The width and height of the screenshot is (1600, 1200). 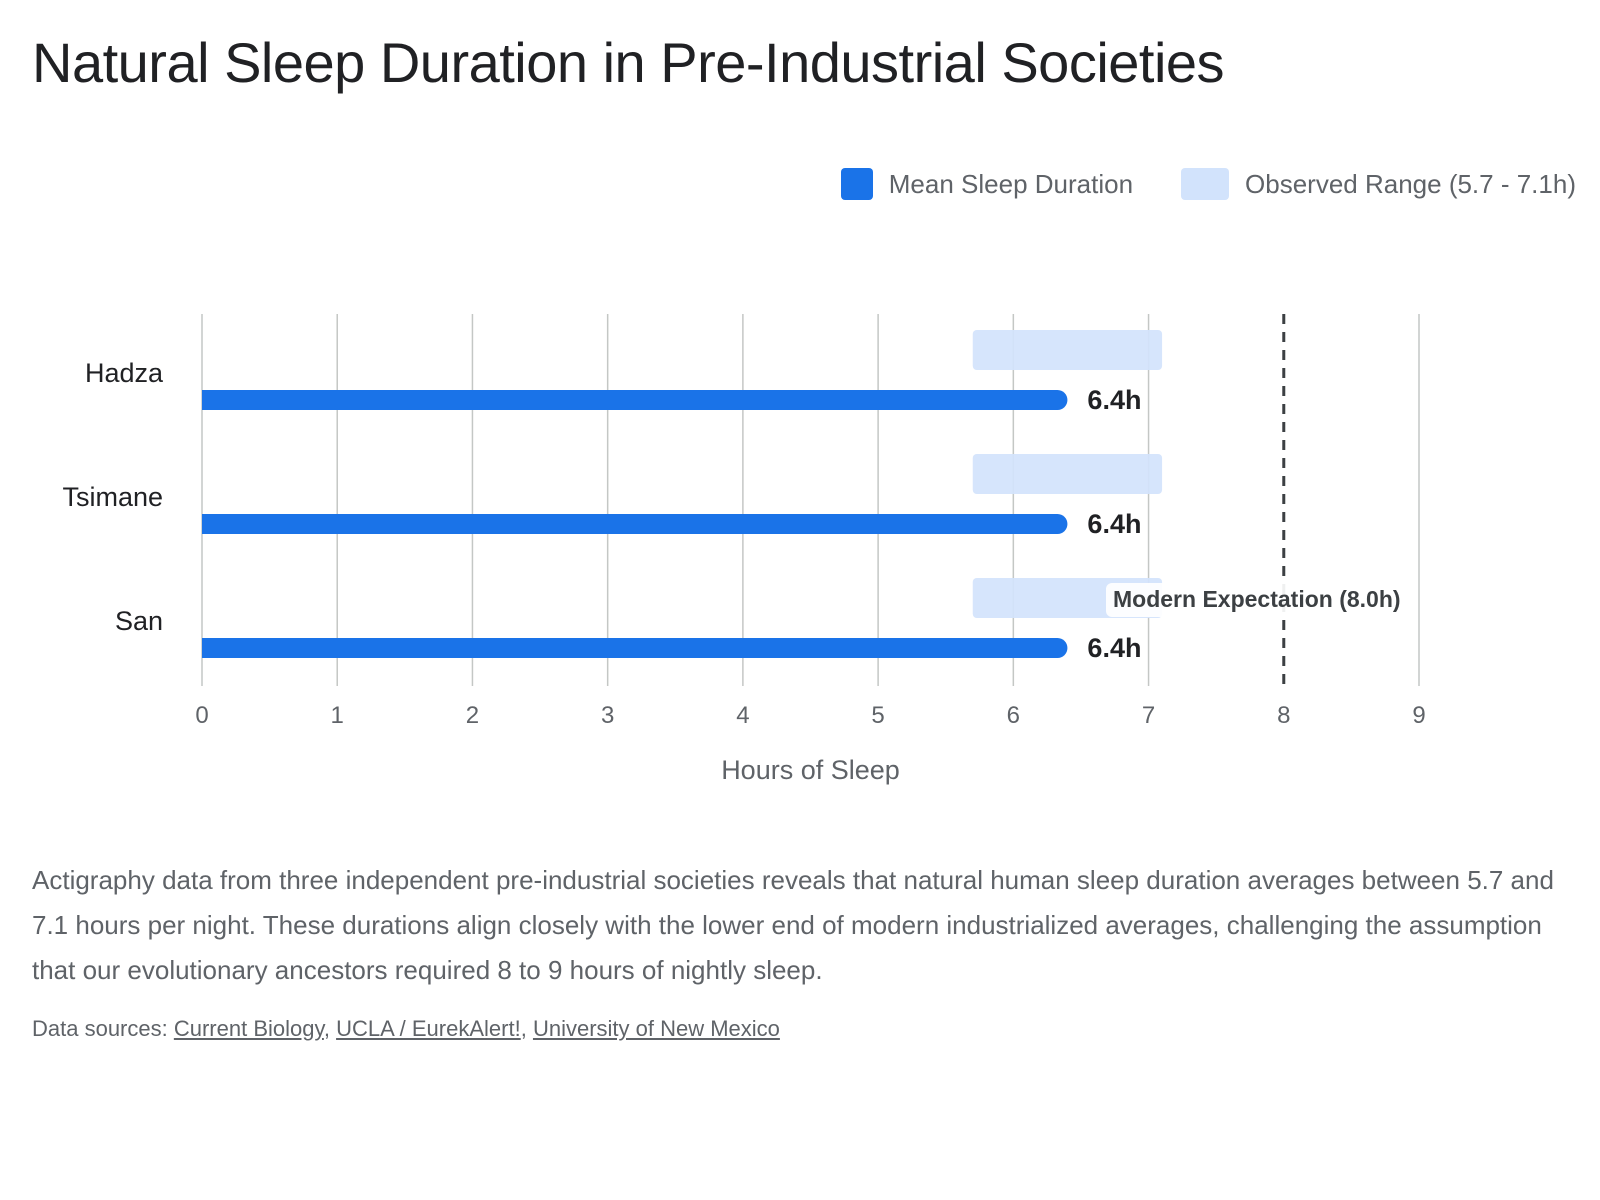 I want to click on category-label: Tsimane, so click(x=112, y=497).